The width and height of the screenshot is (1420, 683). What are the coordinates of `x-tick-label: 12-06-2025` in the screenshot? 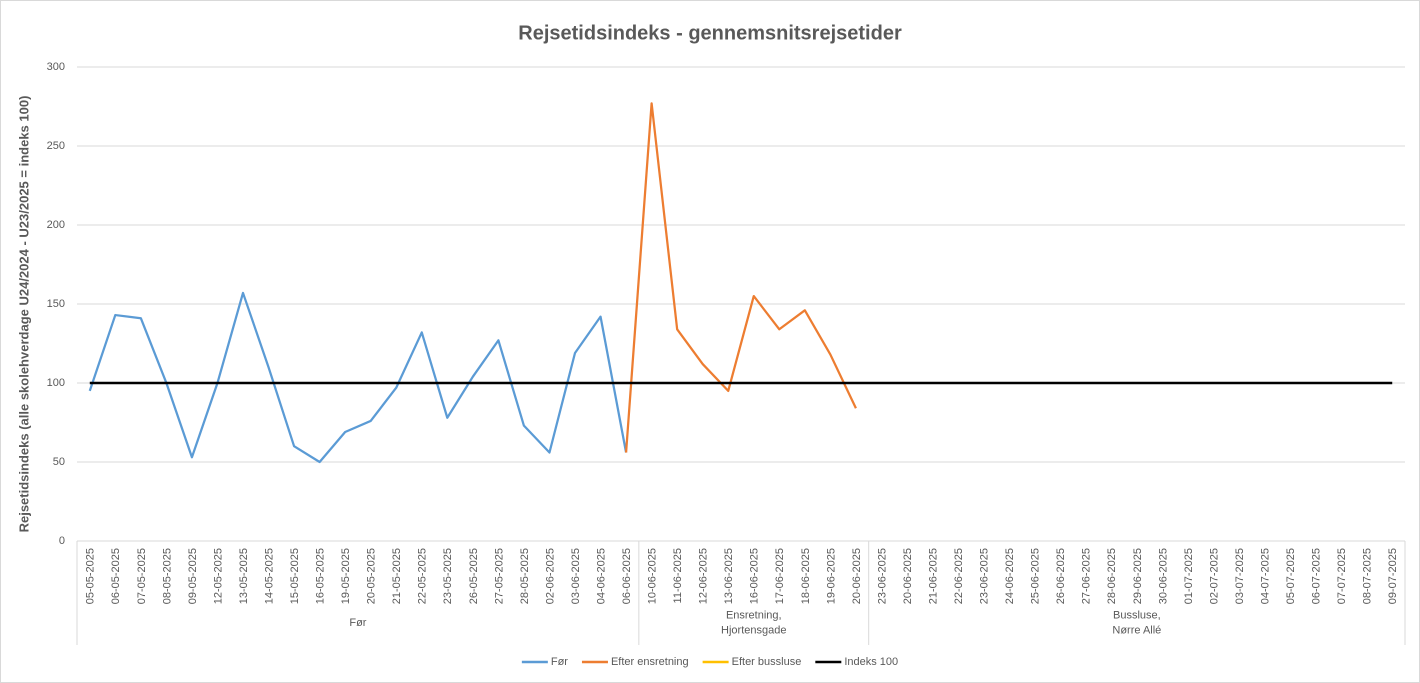 It's located at (704, 576).